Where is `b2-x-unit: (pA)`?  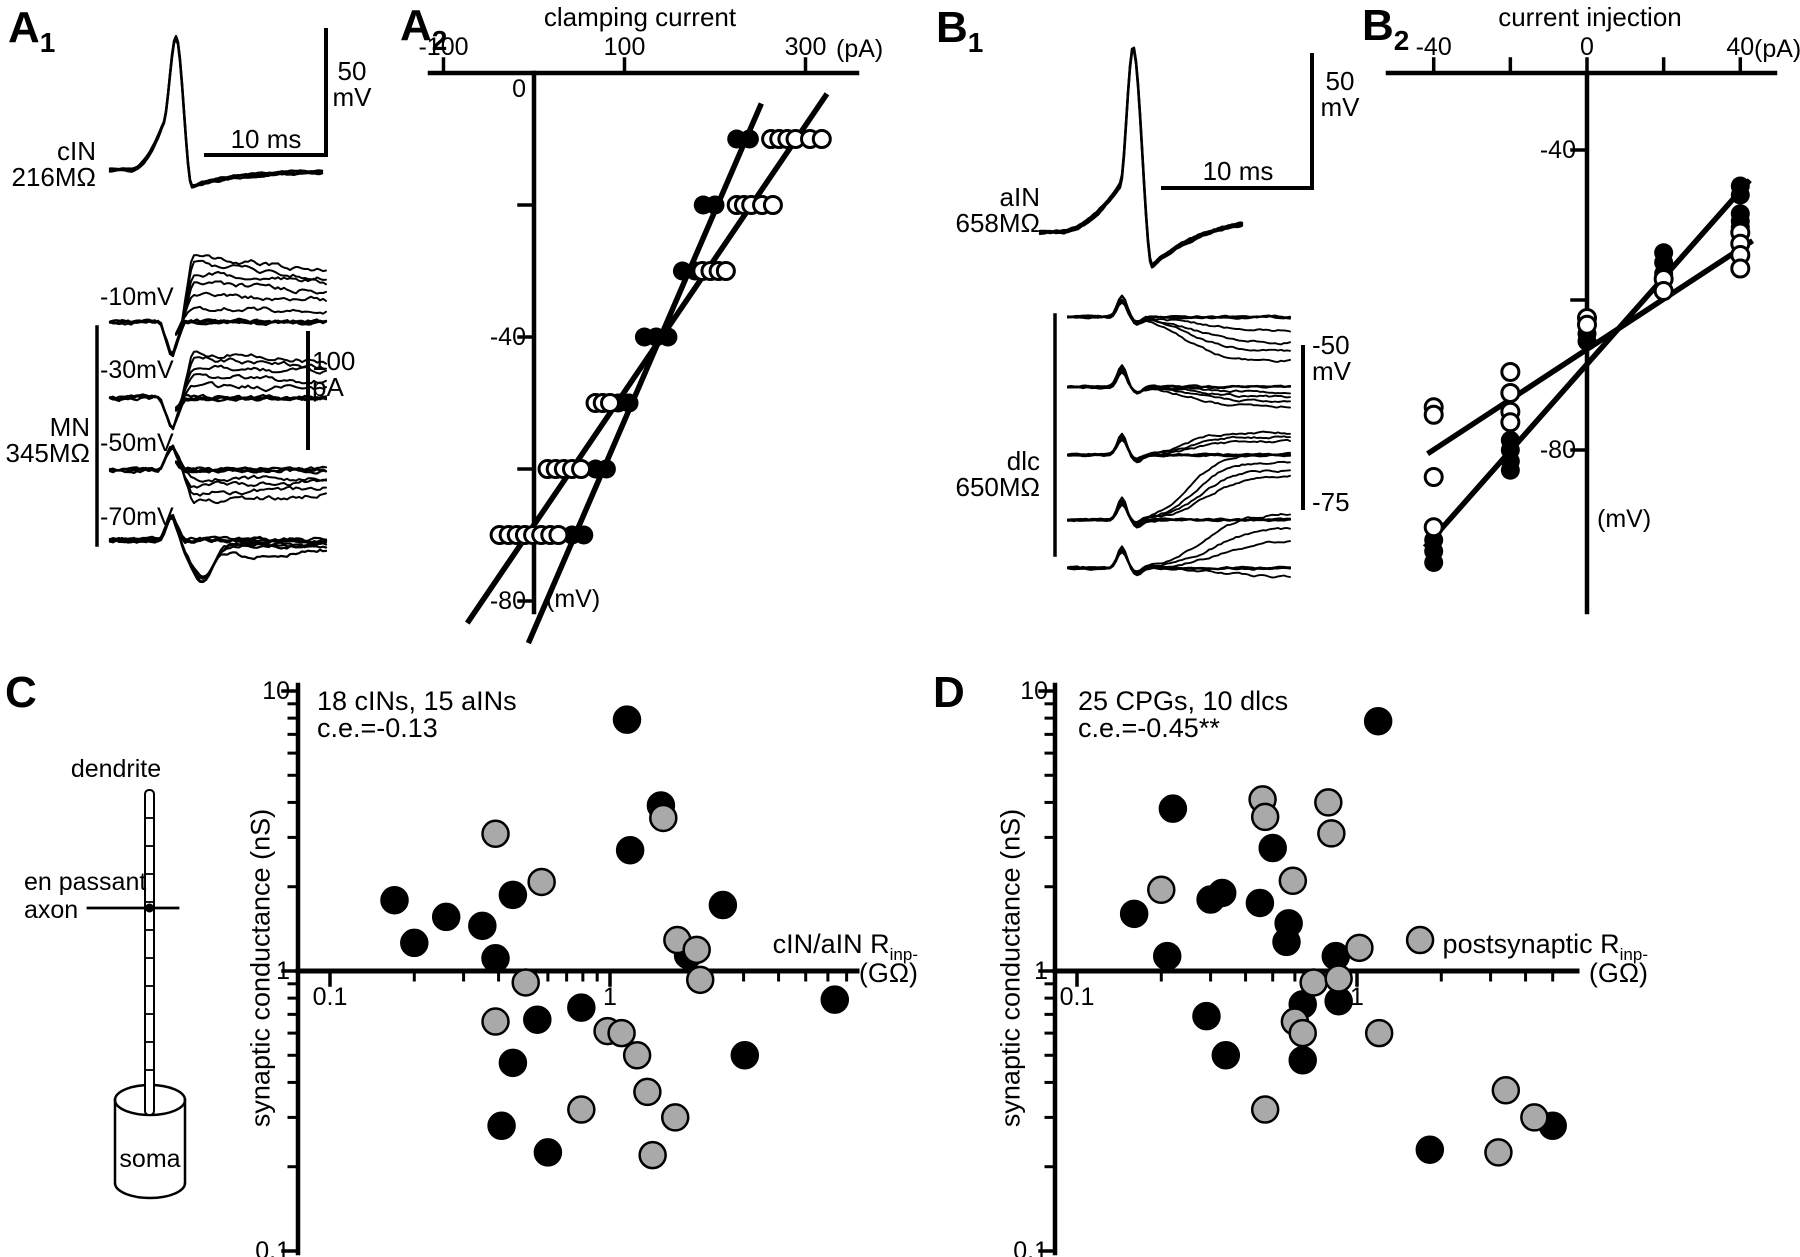 b2-x-unit: (pA) is located at coordinates (1777, 49).